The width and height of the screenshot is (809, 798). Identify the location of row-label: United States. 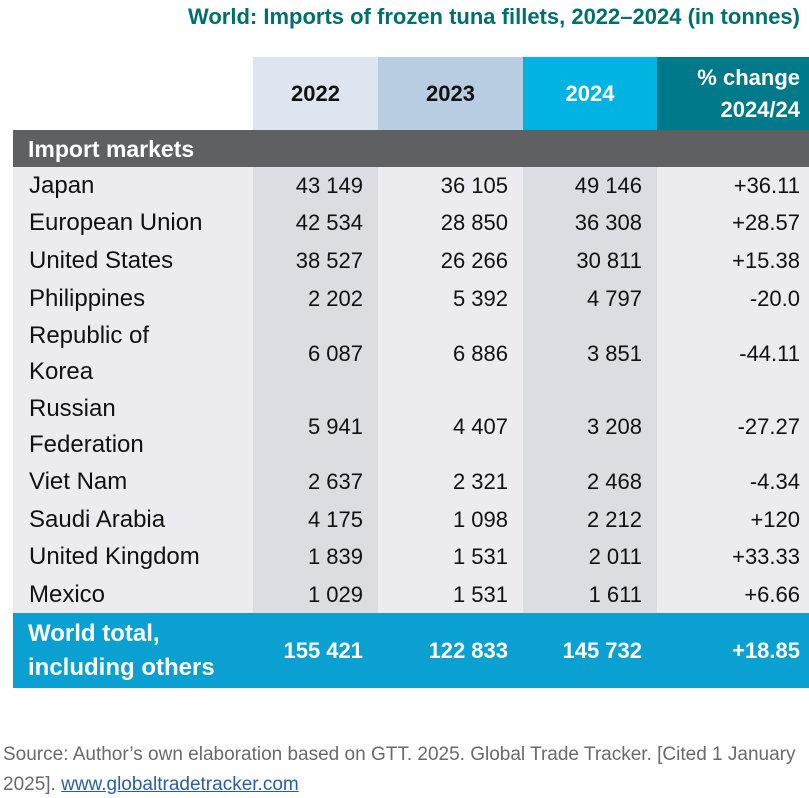
(133, 261).